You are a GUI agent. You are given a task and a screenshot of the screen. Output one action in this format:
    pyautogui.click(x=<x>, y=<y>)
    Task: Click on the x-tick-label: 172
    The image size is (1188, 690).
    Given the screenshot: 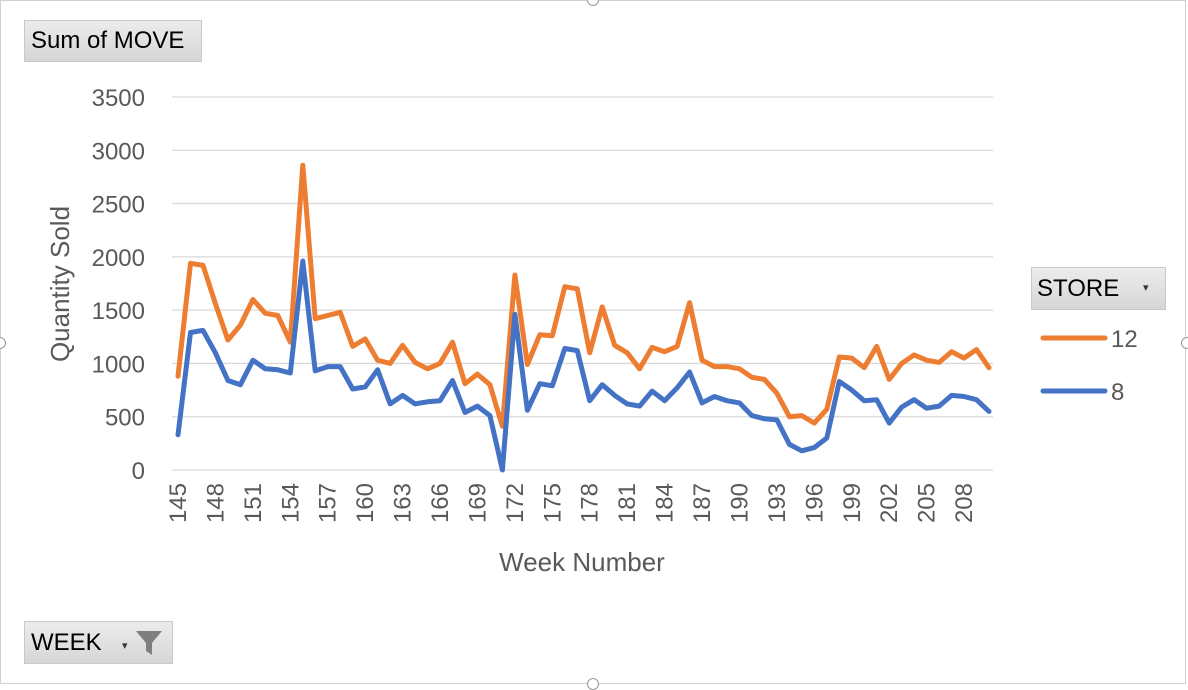 What is the action you would take?
    pyautogui.click(x=515, y=503)
    